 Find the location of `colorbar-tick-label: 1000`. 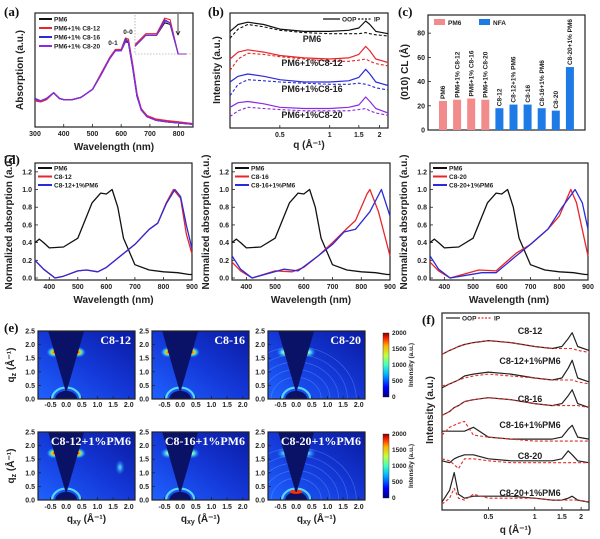

colorbar-tick-label: 1000 is located at coordinates (399, 365).